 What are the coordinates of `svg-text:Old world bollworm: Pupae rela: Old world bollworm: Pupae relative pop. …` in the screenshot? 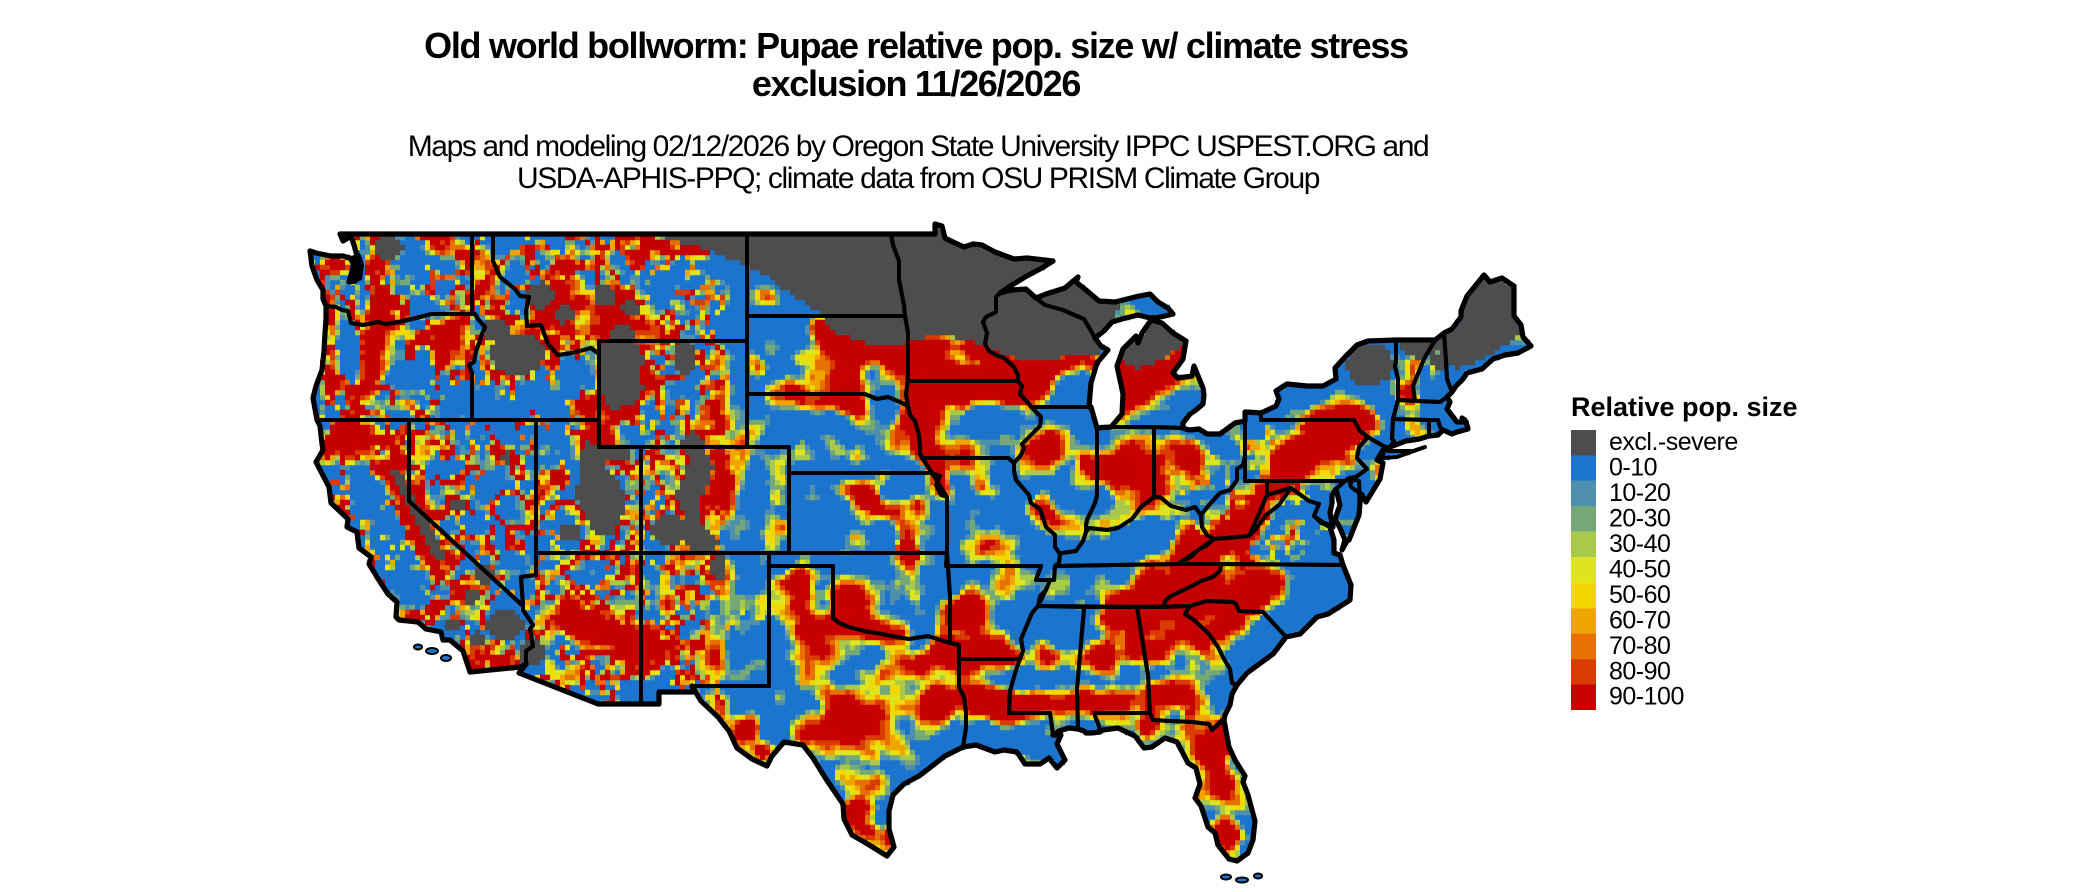 It's located at (916, 45).